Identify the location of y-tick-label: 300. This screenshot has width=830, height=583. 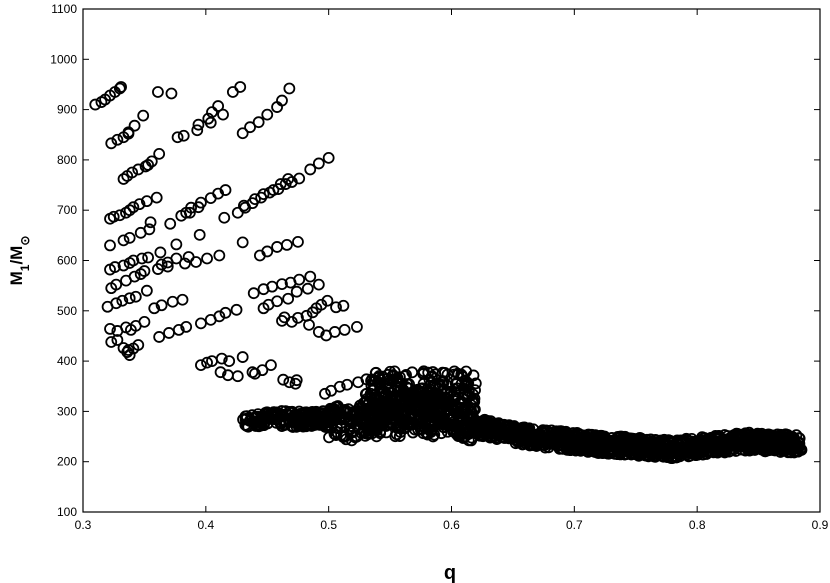
(67, 411).